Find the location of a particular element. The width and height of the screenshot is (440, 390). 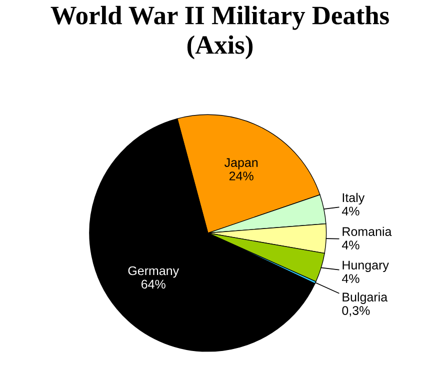

slice-label: Bulgaria is located at coordinates (365, 298).